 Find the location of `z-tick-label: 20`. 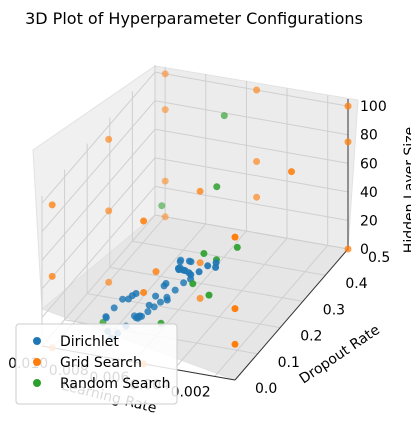

z-tick-label: 20 is located at coordinates (369, 221).